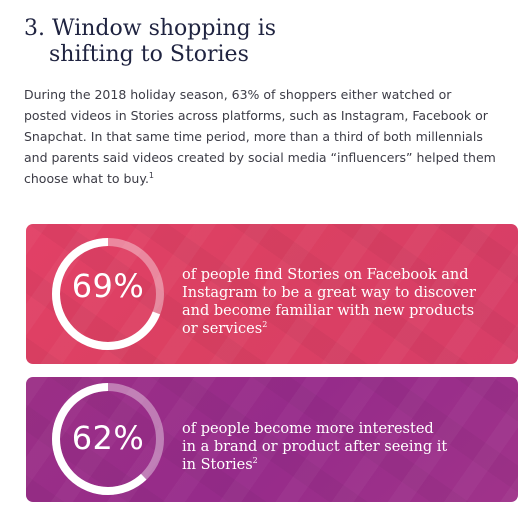 This screenshot has width=532, height=523. Describe the element at coordinates (329, 329) in the screenshot. I see `stat-description-line: or services2` at that location.